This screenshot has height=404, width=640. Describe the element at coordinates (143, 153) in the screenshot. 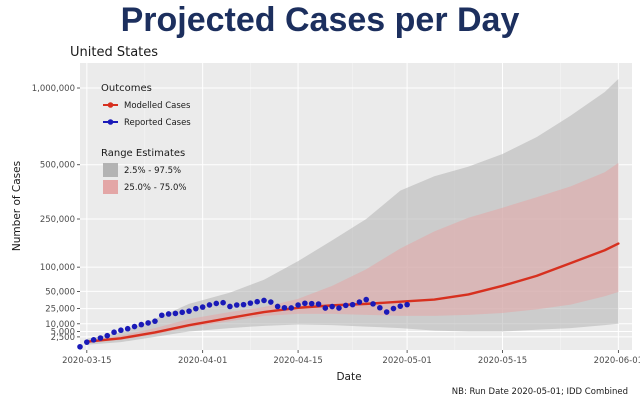

I see `legend-range-title: Range Estimates` at that location.